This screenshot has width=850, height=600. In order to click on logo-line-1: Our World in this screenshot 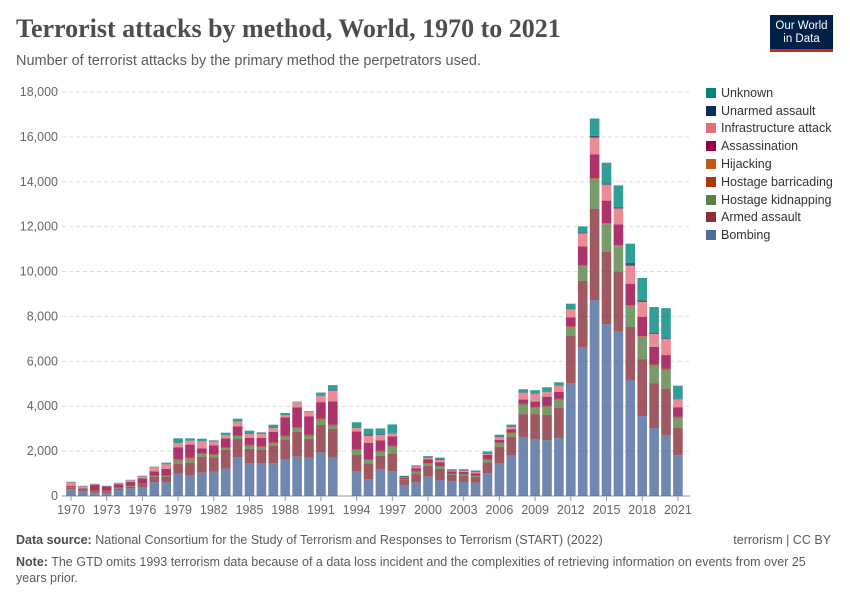, I will do `click(801, 26)`.